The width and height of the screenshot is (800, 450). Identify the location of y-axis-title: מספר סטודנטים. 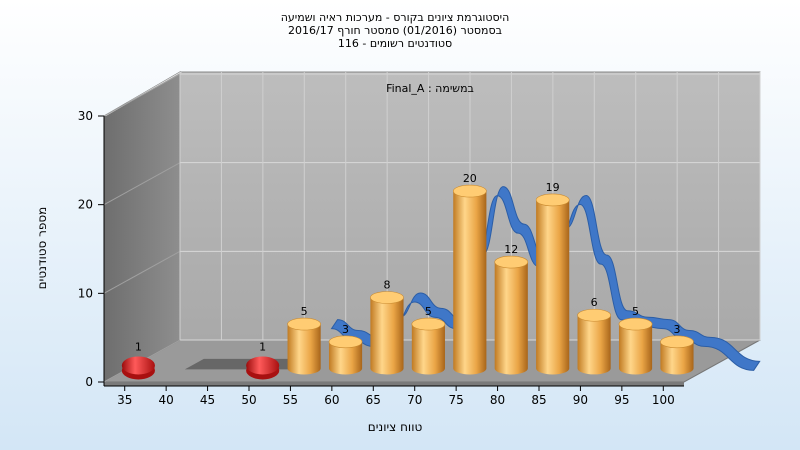
(42, 248).